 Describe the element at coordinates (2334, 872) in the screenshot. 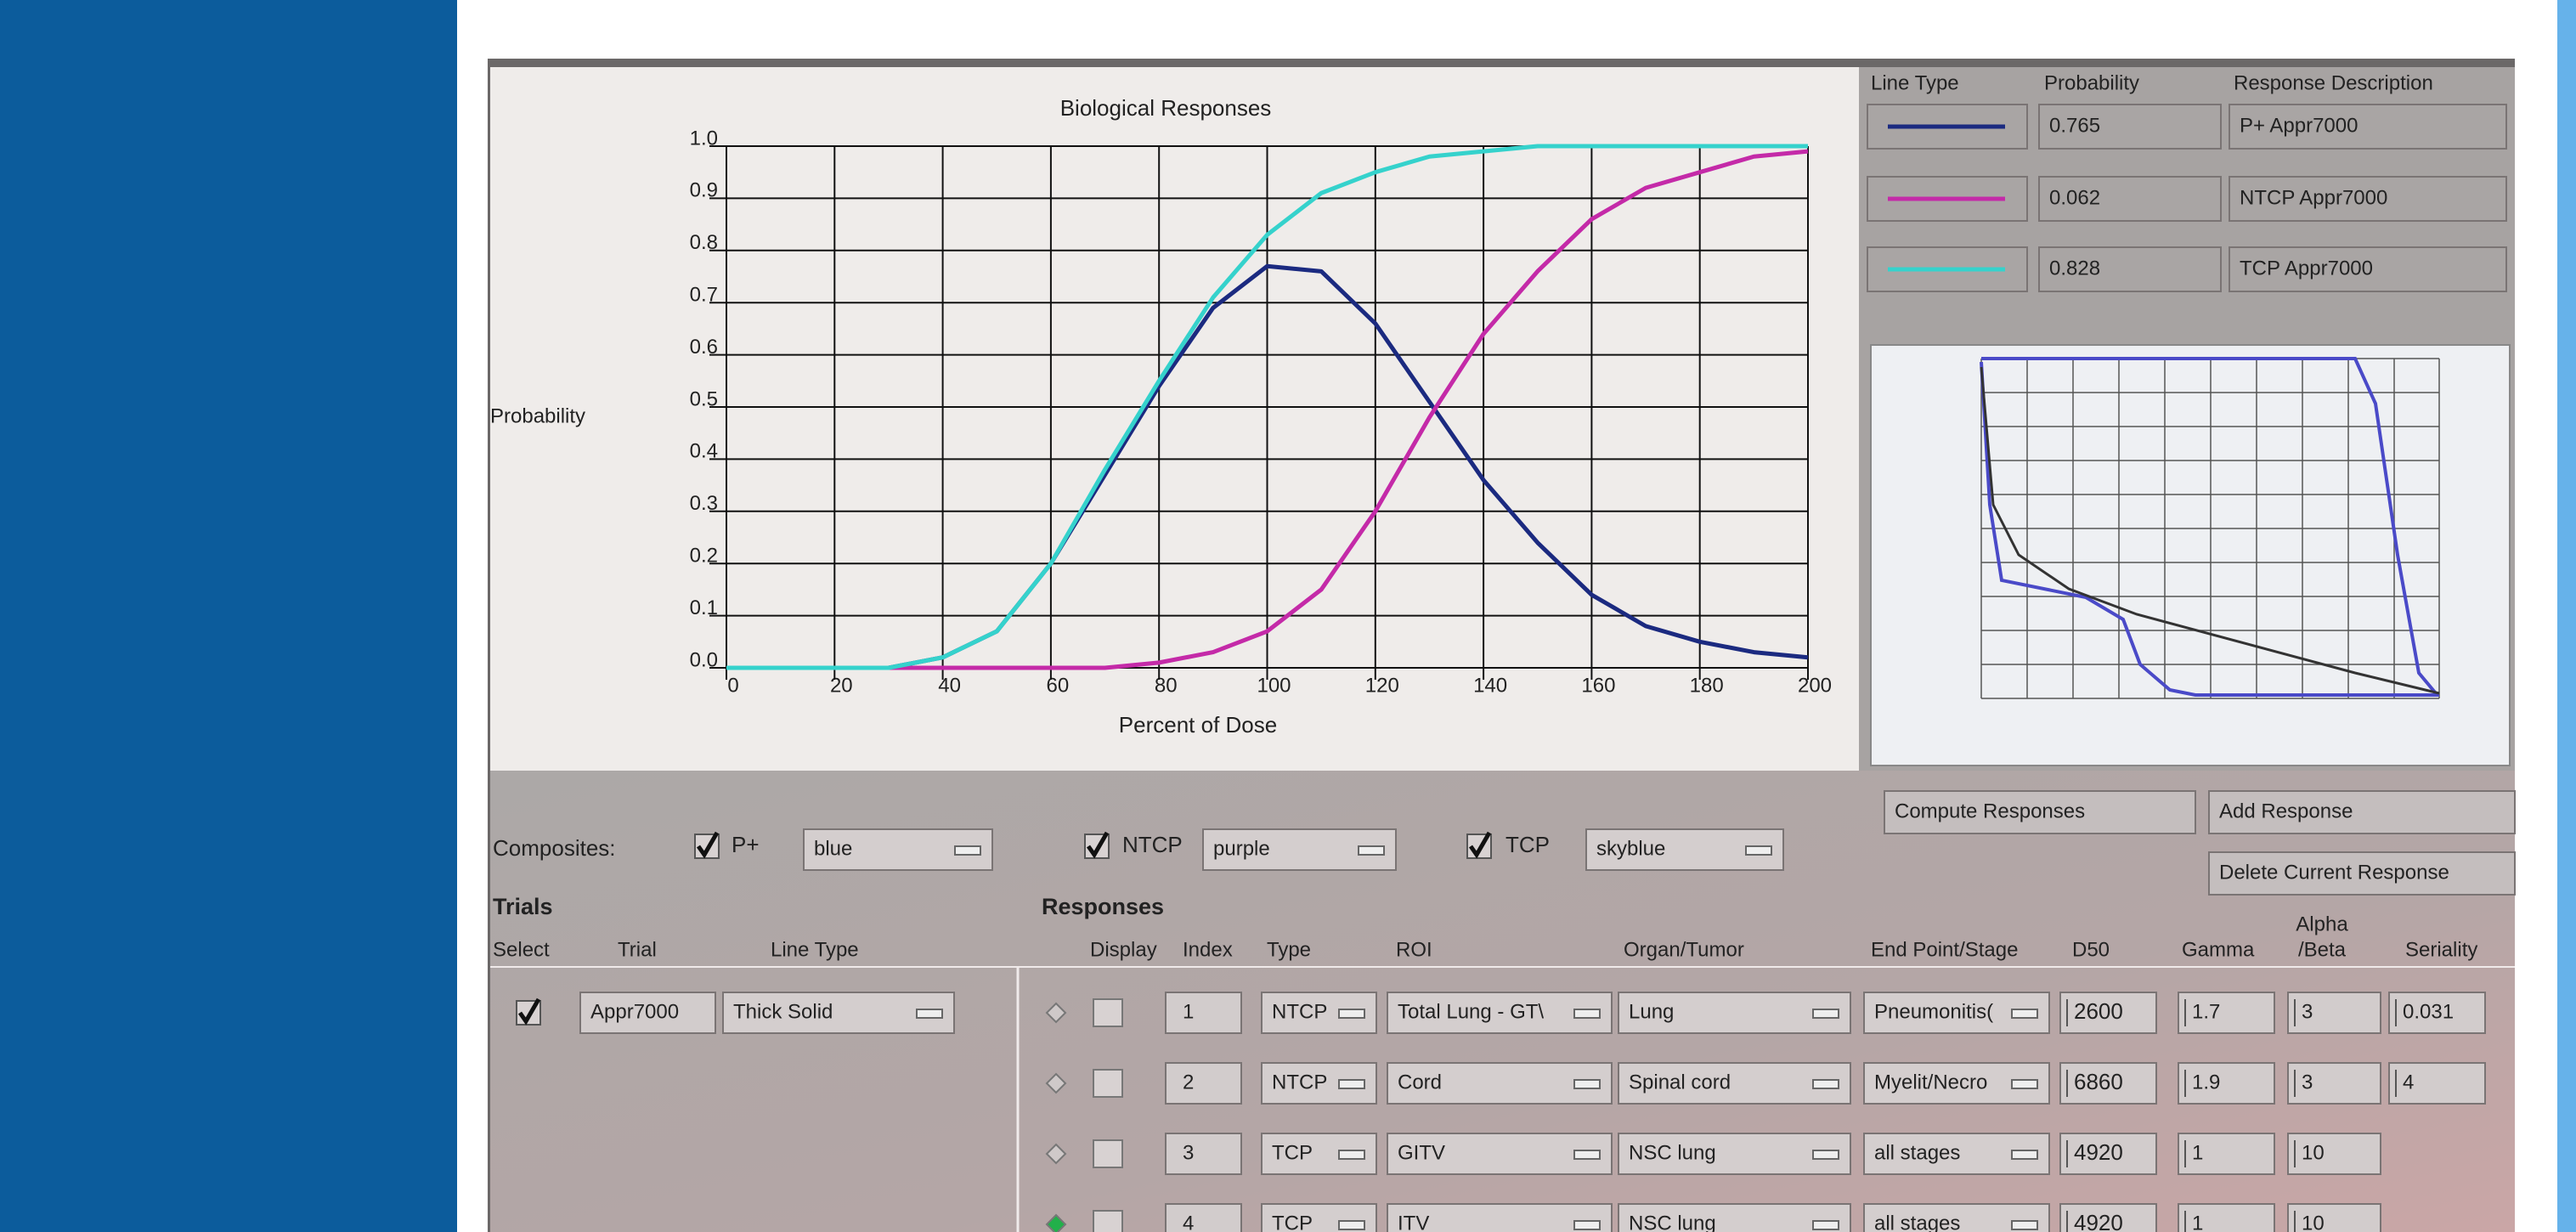

I see `button-label: Delete Current Response` at that location.